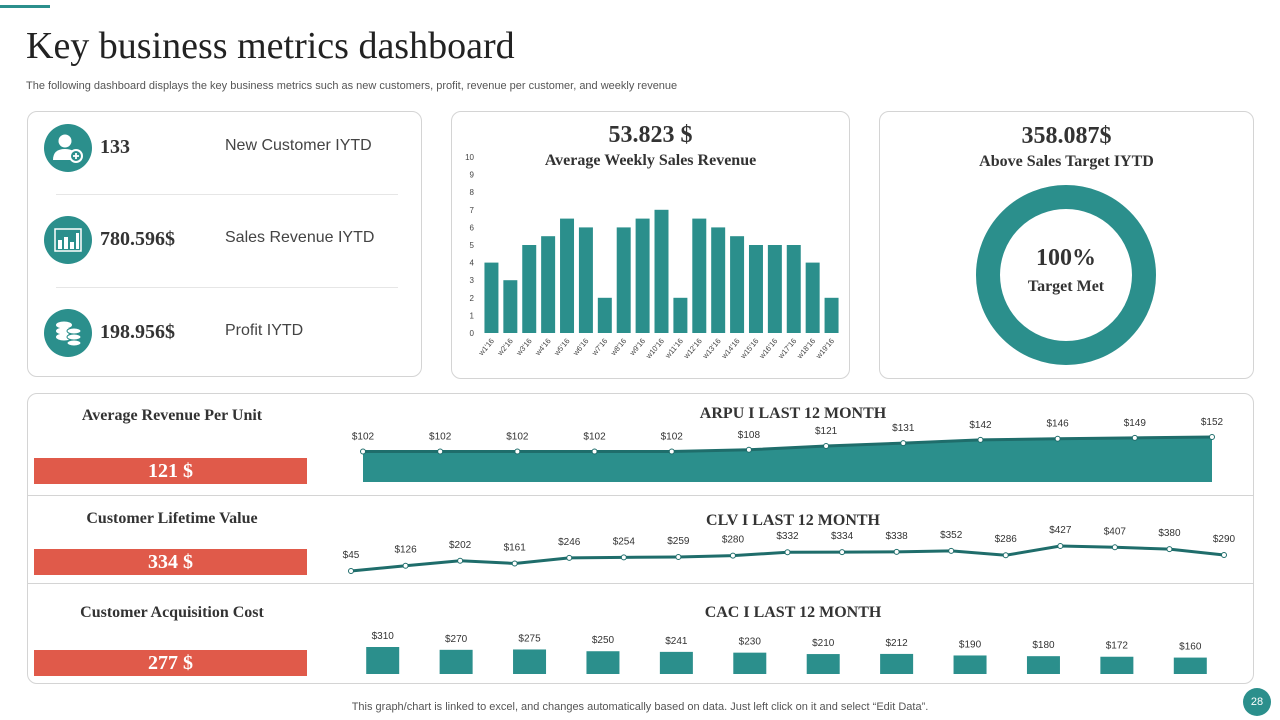  What do you see at coordinates (1212, 422) in the screenshot?
I see `arpu-data-label: $152` at bounding box center [1212, 422].